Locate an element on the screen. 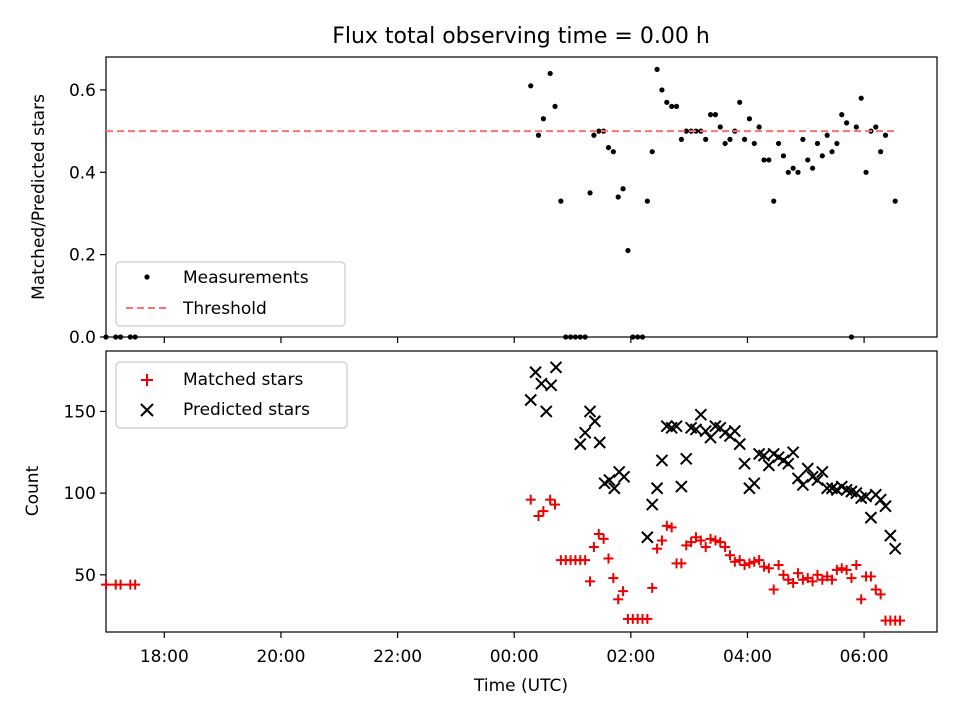 Image resolution: width=960 pixels, height=720 pixels. x-tick-label: 04:00 is located at coordinates (747, 657).